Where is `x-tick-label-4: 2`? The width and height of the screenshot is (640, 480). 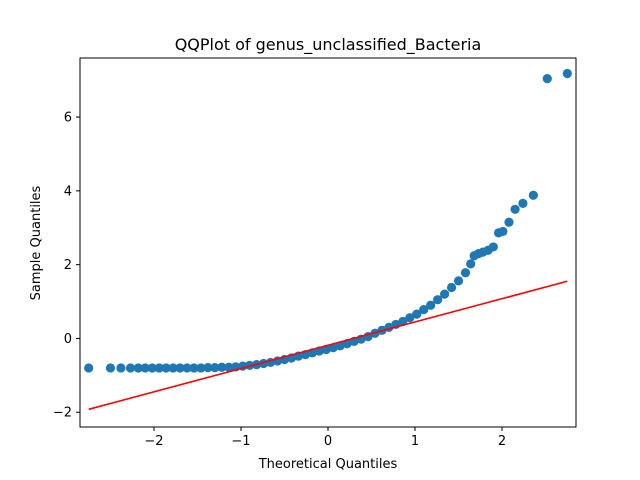 x-tick-label-4: 2 is located at coordinates (502, 441).